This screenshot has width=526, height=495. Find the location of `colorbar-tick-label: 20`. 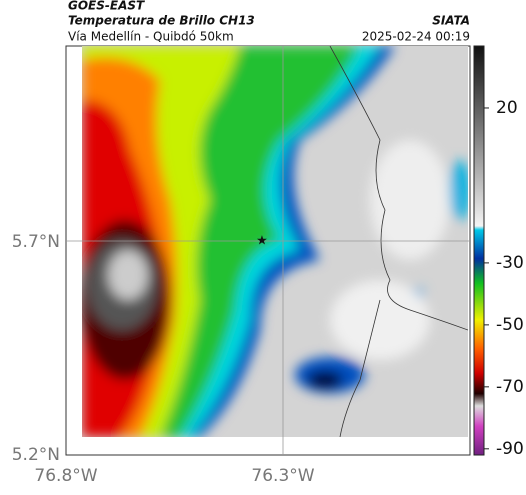

colorbar-tick-label: 20 is located at coordinates (507, 108).